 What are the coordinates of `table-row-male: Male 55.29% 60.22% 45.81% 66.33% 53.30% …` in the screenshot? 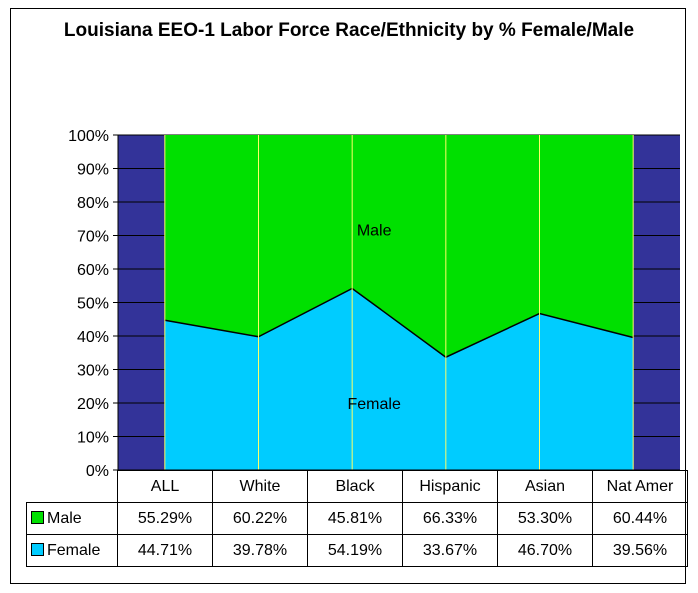 It's located at (357, 518).